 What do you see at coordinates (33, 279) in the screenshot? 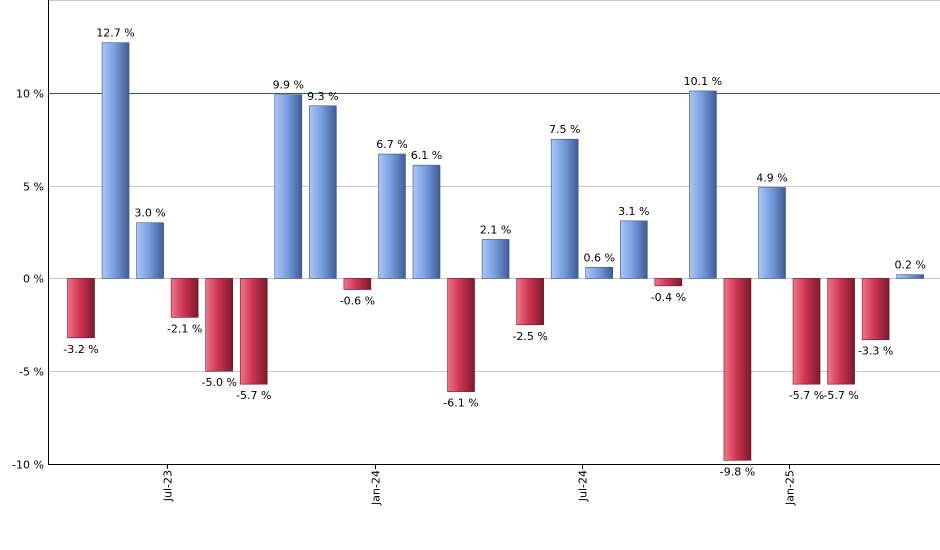
I see `y-tick-label: 0 %` at bounding box center [33, 279].